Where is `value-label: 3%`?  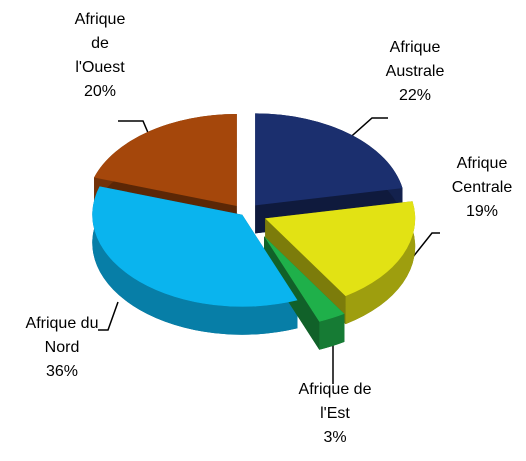 value-label: 3% is located at coordinates (335, 437).